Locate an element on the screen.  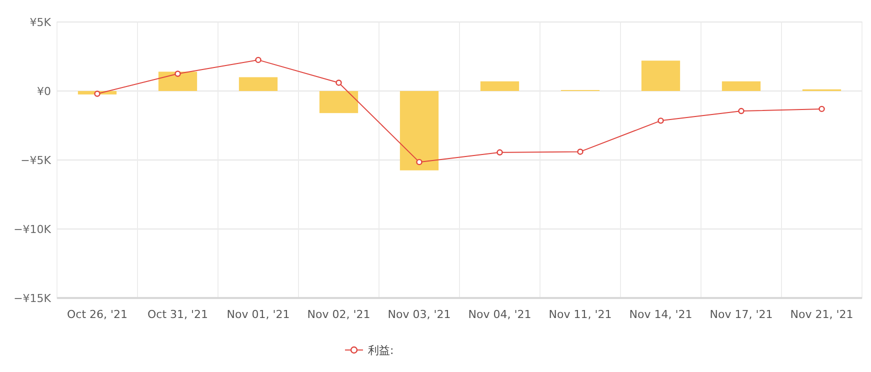
y-tick-label: ¥0 is located at coordinates (44, 91).